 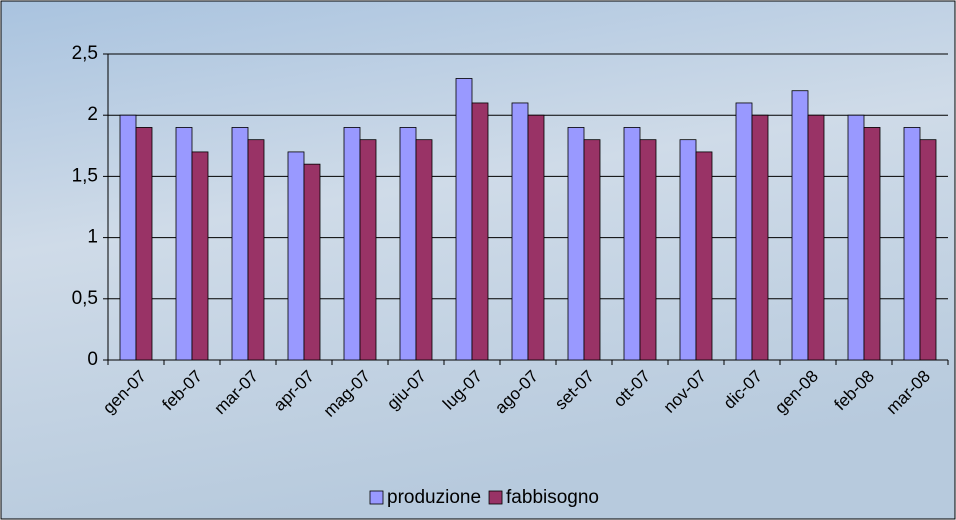 What do you see at coordinates (434, 497) in the screenshot?
I see `legend-label: produzione` at bounding box center [434, 497].